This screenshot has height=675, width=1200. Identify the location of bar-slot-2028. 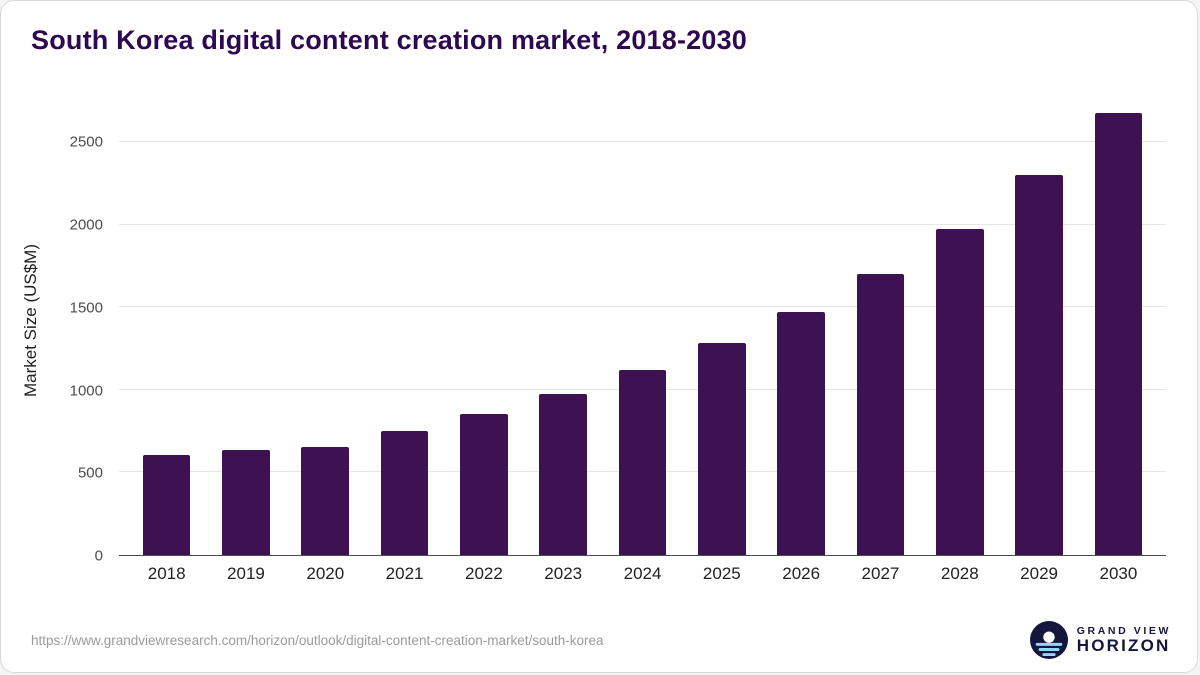
(959, 330).